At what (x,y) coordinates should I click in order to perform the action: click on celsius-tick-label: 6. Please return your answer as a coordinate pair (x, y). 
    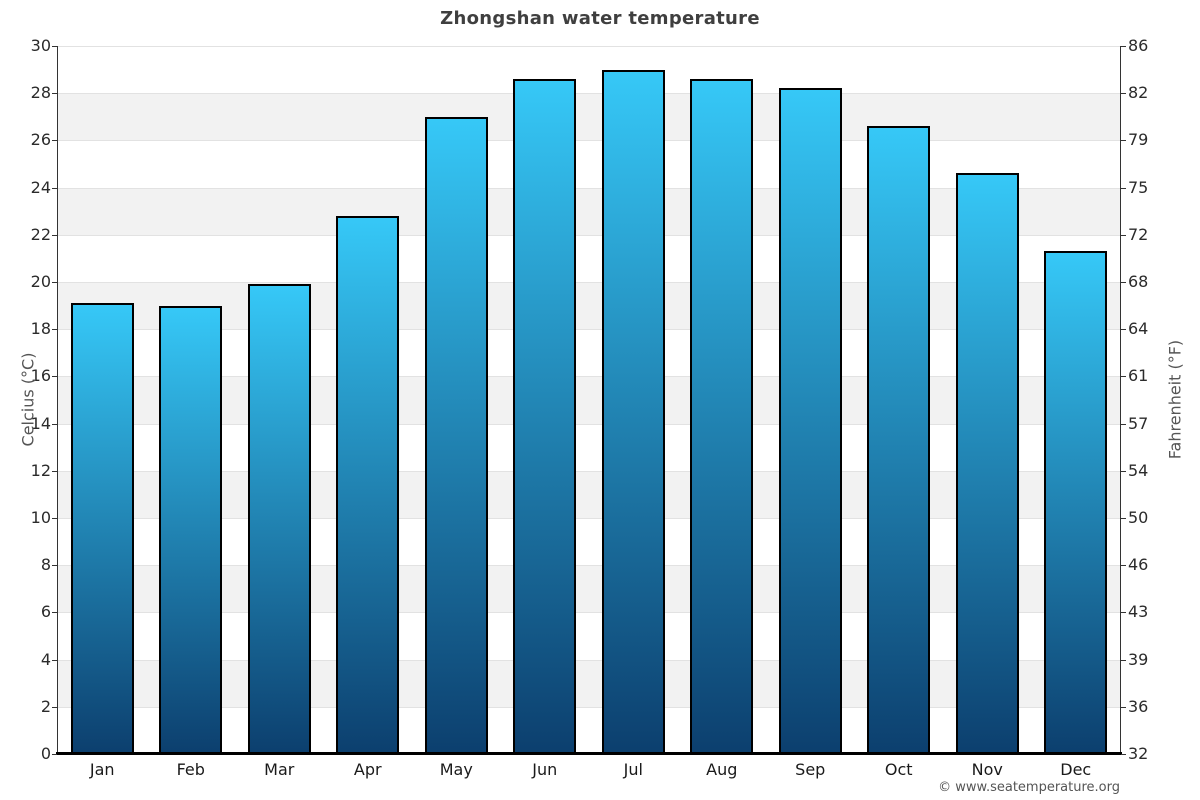
    Looking at the image, I should click on (45, 612).